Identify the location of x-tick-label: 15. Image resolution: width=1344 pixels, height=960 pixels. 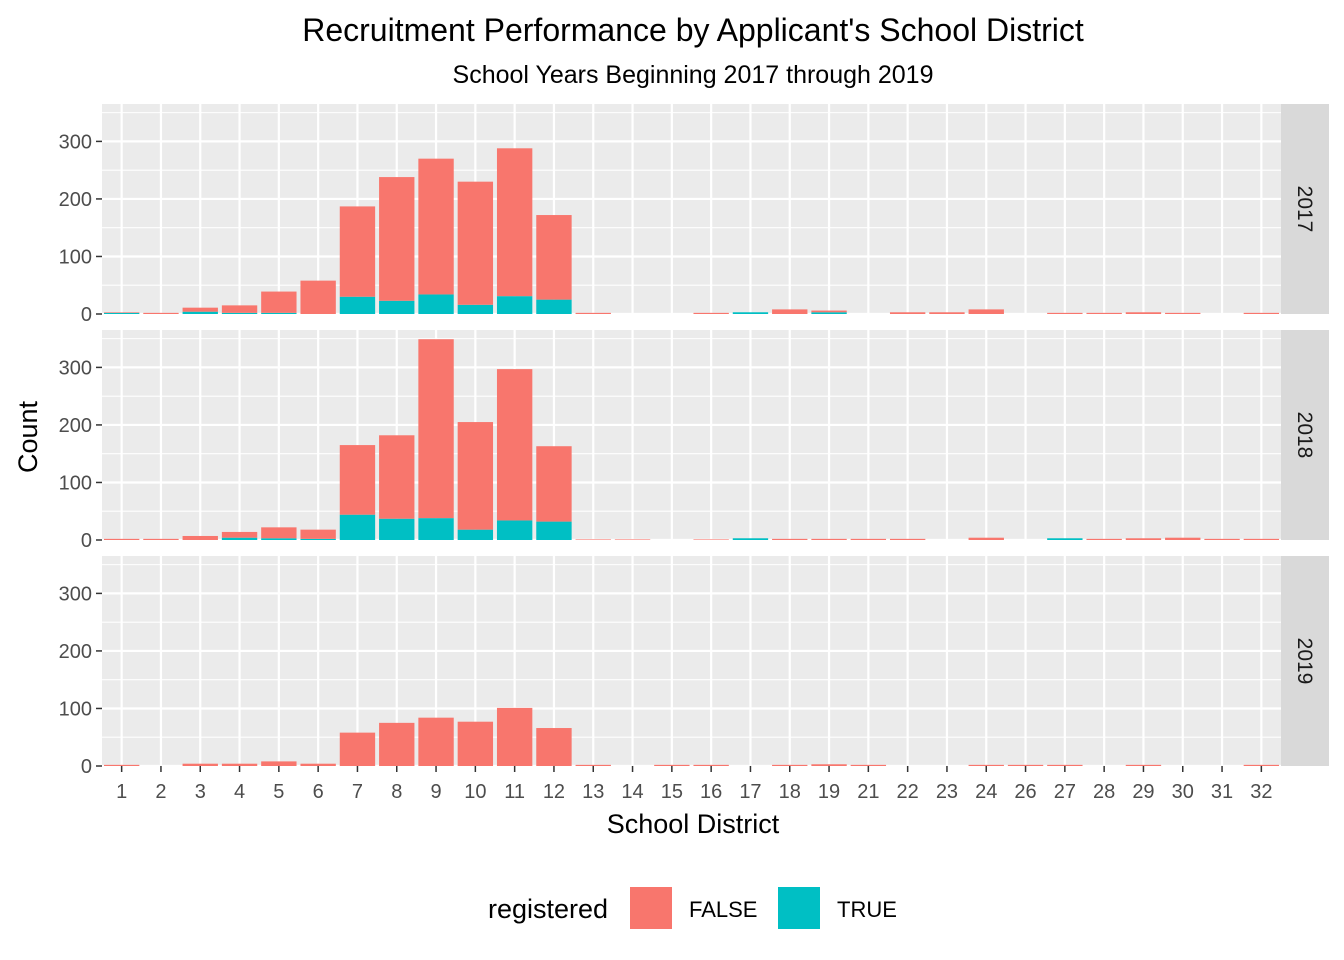
(672, 792).